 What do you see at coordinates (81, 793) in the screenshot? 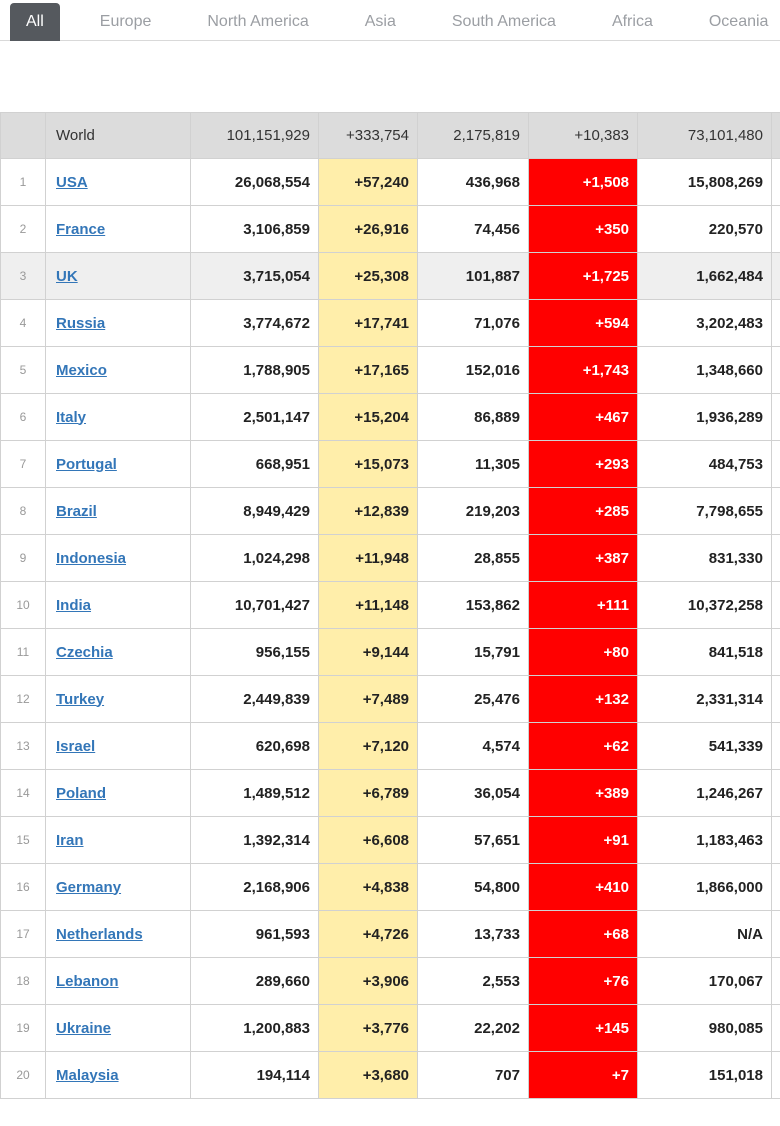
I see `country-link: Poland` at bounding box center [81, 793].